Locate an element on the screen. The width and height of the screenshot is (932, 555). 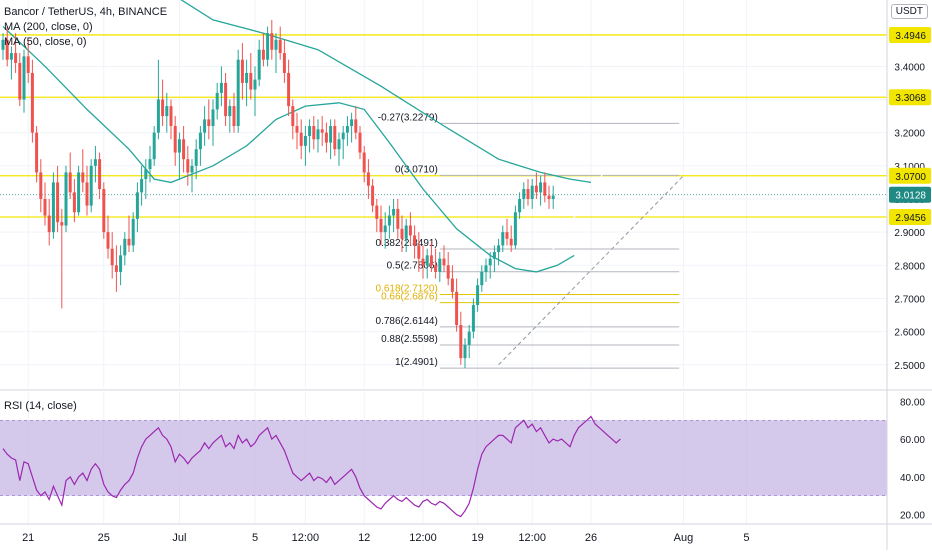
level-price-tag-label: 3.0700 is located at coordinates (910, 177).